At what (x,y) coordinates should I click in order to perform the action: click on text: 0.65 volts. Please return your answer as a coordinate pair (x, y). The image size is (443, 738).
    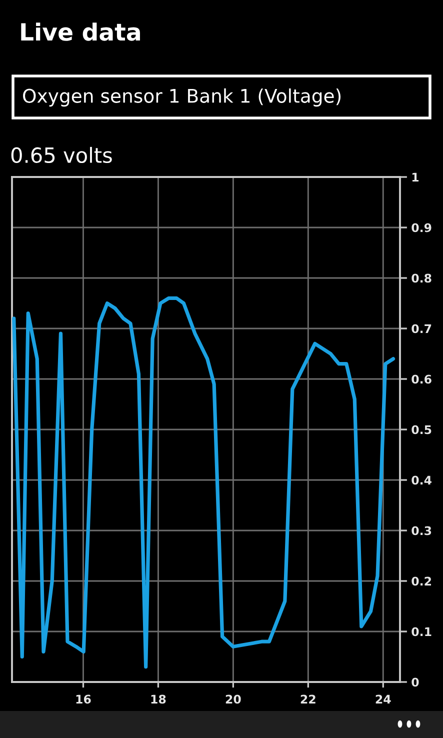
    Looking at the image, I should click on (61, 155).